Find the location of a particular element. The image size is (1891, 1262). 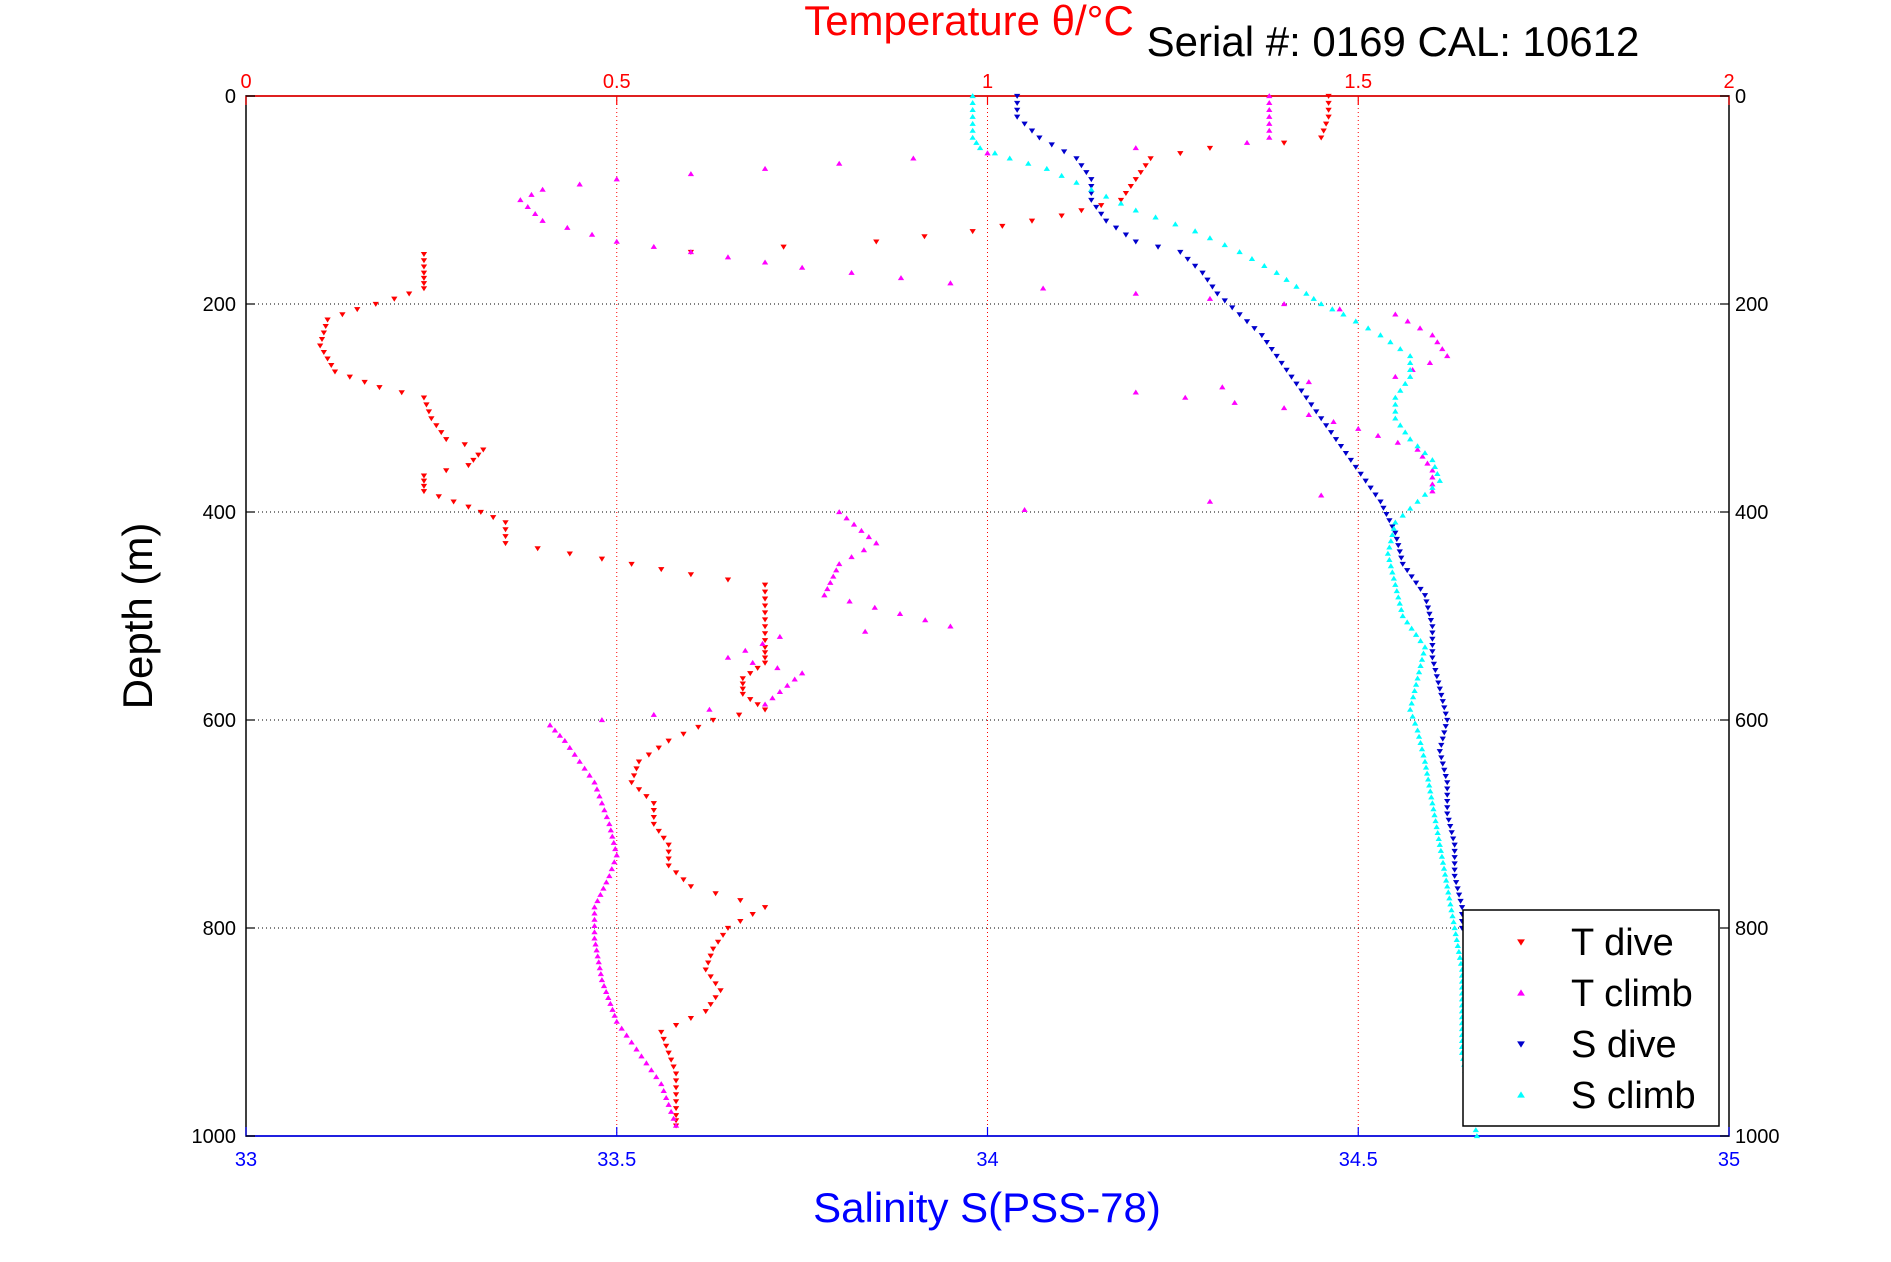

salinity-tick-label: 35 is located at coordinates (1729, 1160).